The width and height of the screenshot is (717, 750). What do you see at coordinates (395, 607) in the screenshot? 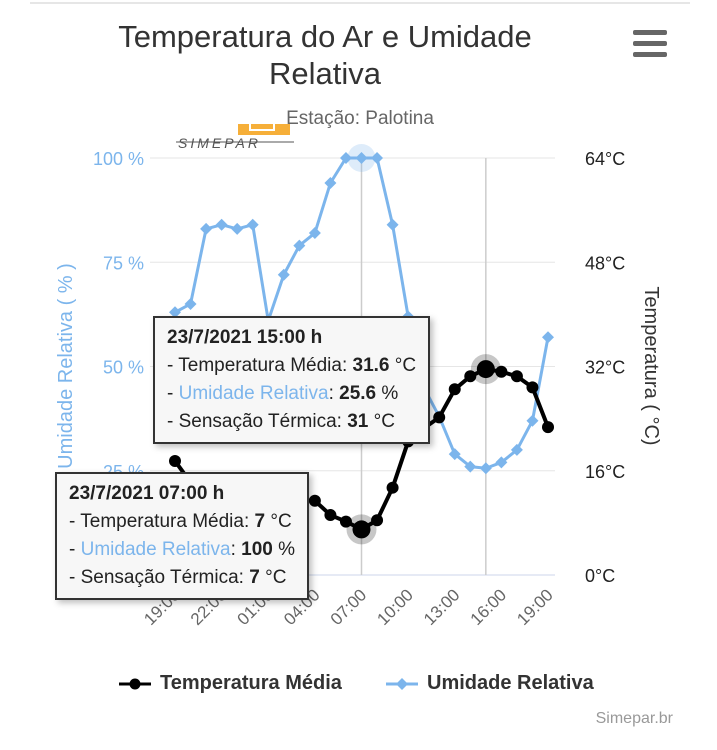
I see `x-tick-label: 10:00` at bounding box center [395, 607].